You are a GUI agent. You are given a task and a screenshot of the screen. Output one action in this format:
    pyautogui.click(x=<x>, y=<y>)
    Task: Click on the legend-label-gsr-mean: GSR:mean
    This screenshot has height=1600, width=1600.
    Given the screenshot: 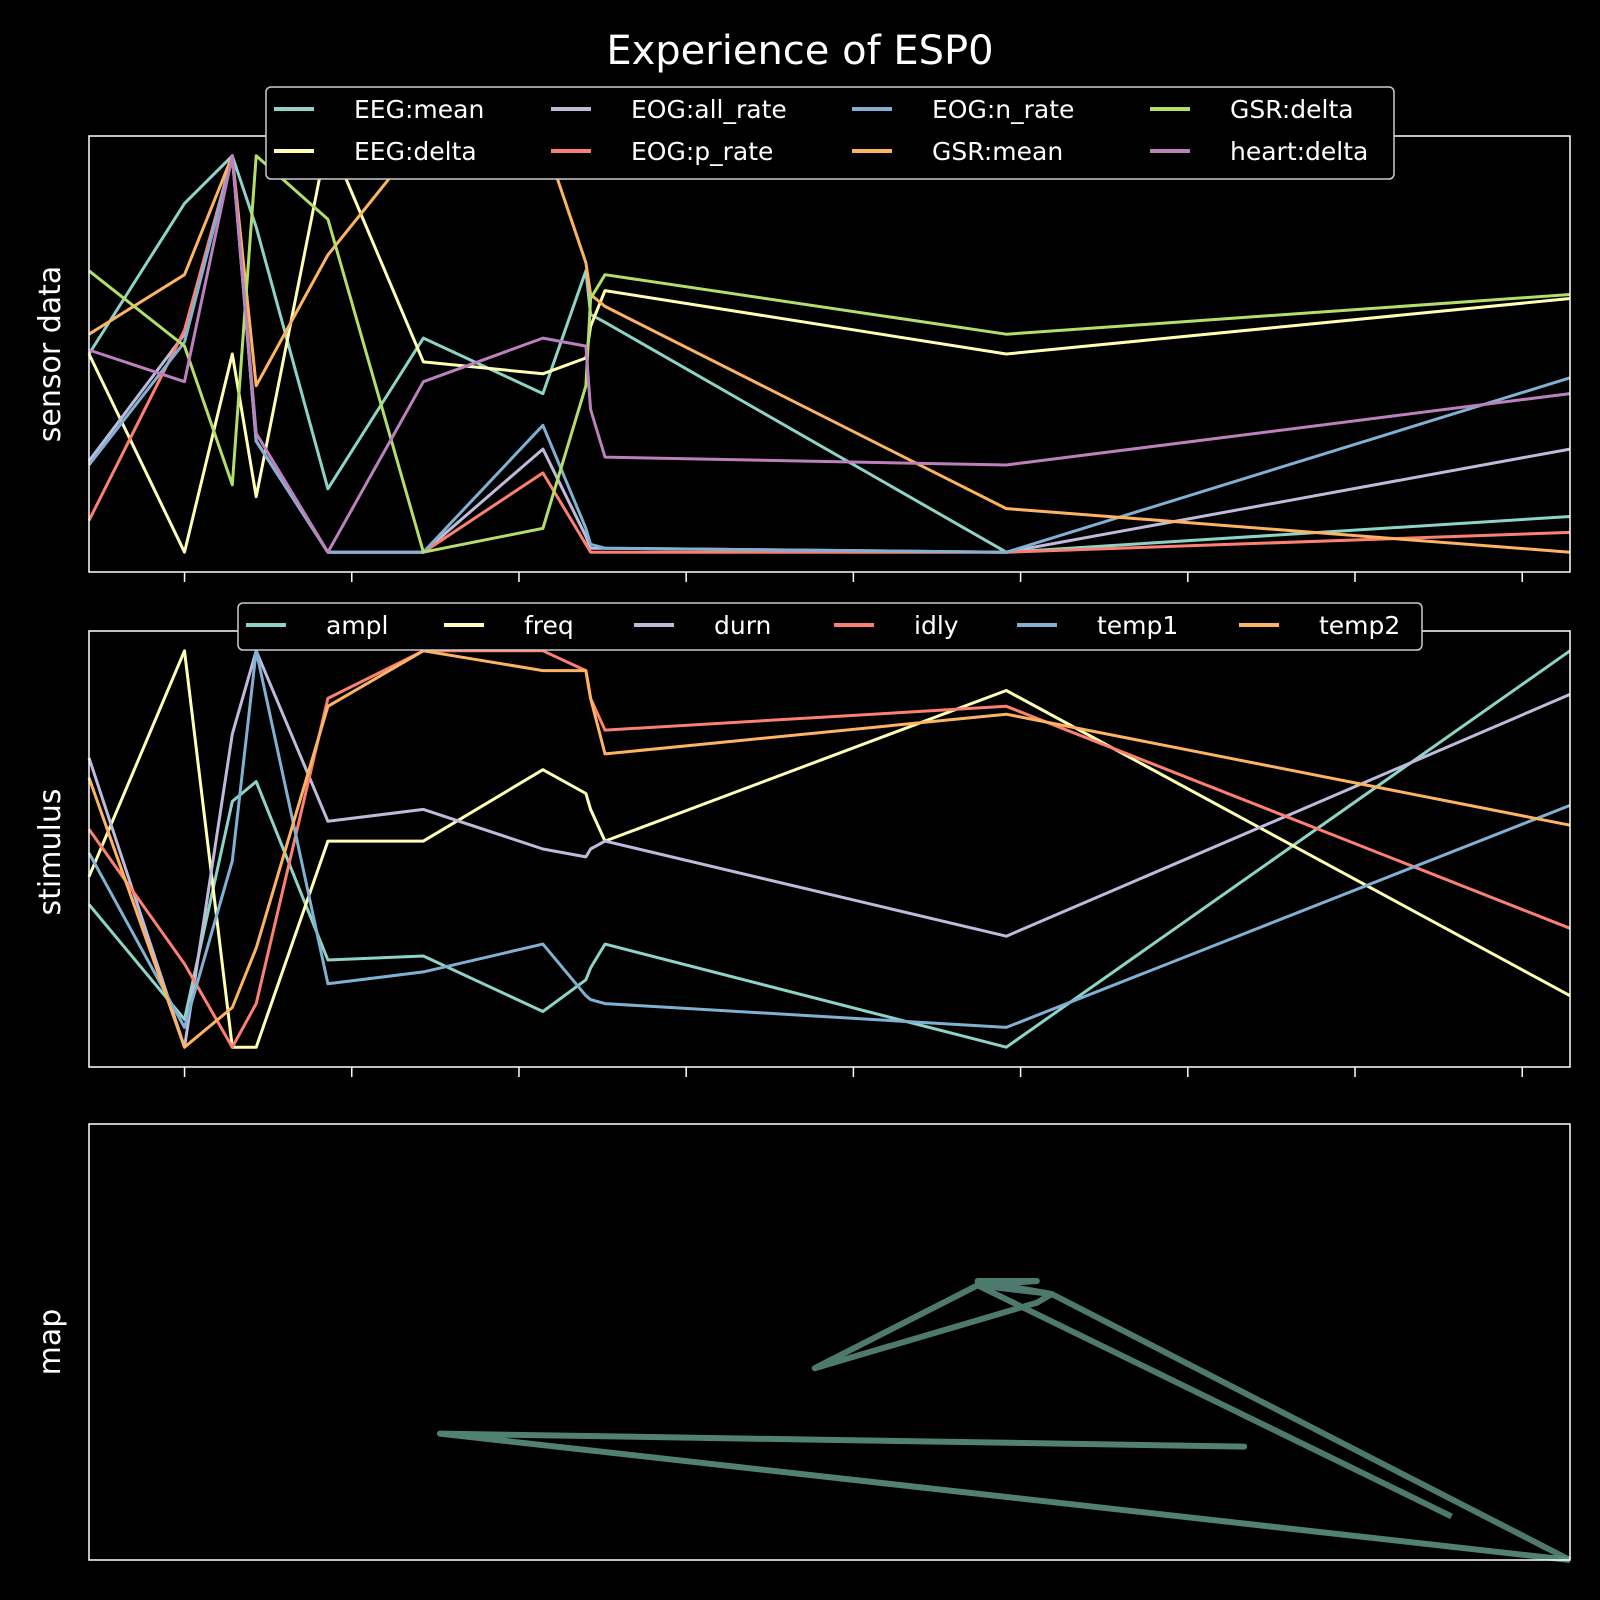 What is the action you would take?
    pyautogui.click(x=997, y=151)
    